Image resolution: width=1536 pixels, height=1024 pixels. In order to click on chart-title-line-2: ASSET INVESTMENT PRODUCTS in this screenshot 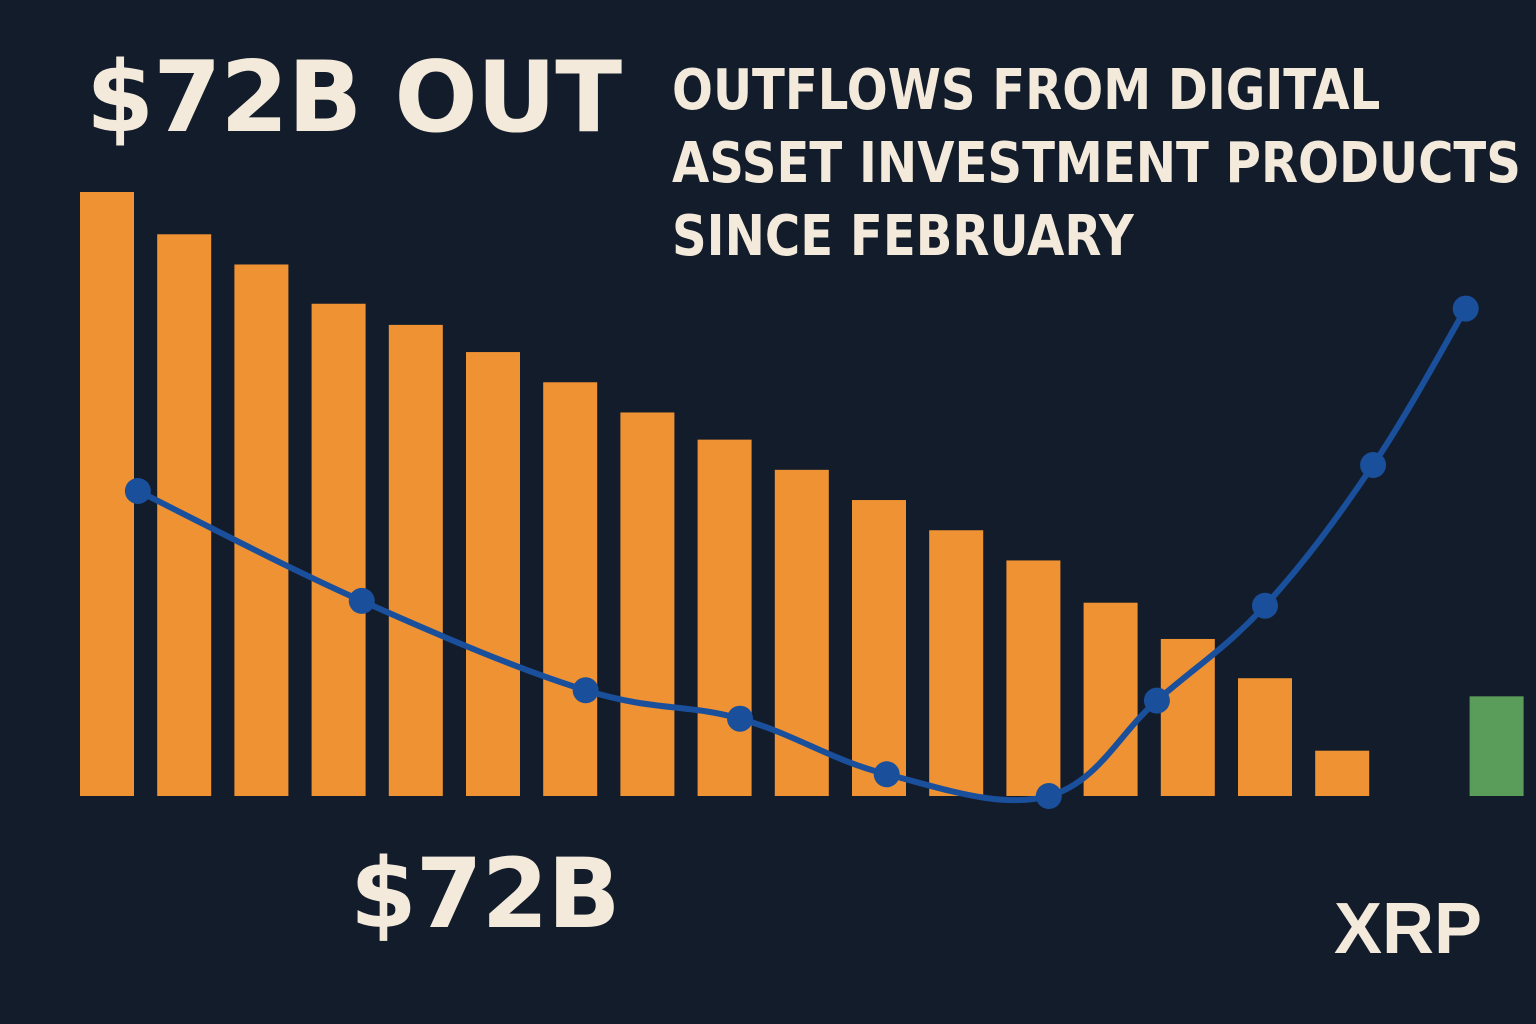, I will do `click(1096, 163)`.